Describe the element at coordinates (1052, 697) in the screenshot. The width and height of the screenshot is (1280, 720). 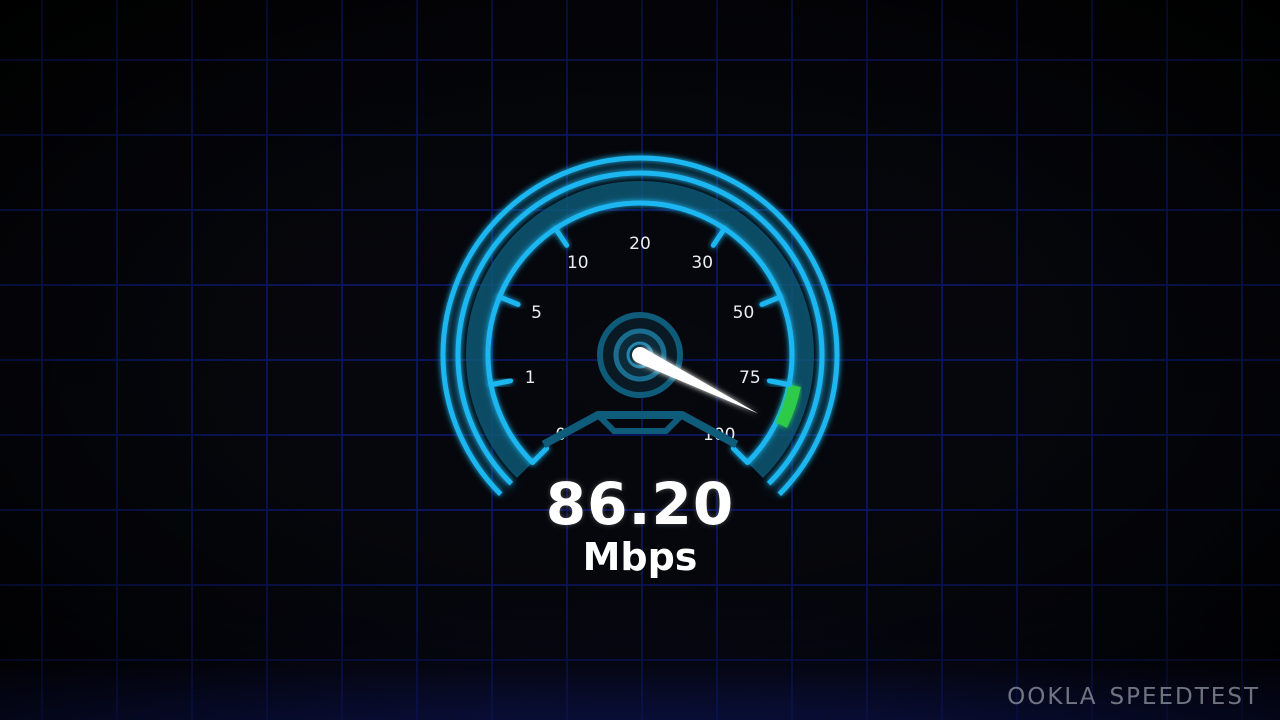
I see `ookla-wordmark: OOKLA` at that location.